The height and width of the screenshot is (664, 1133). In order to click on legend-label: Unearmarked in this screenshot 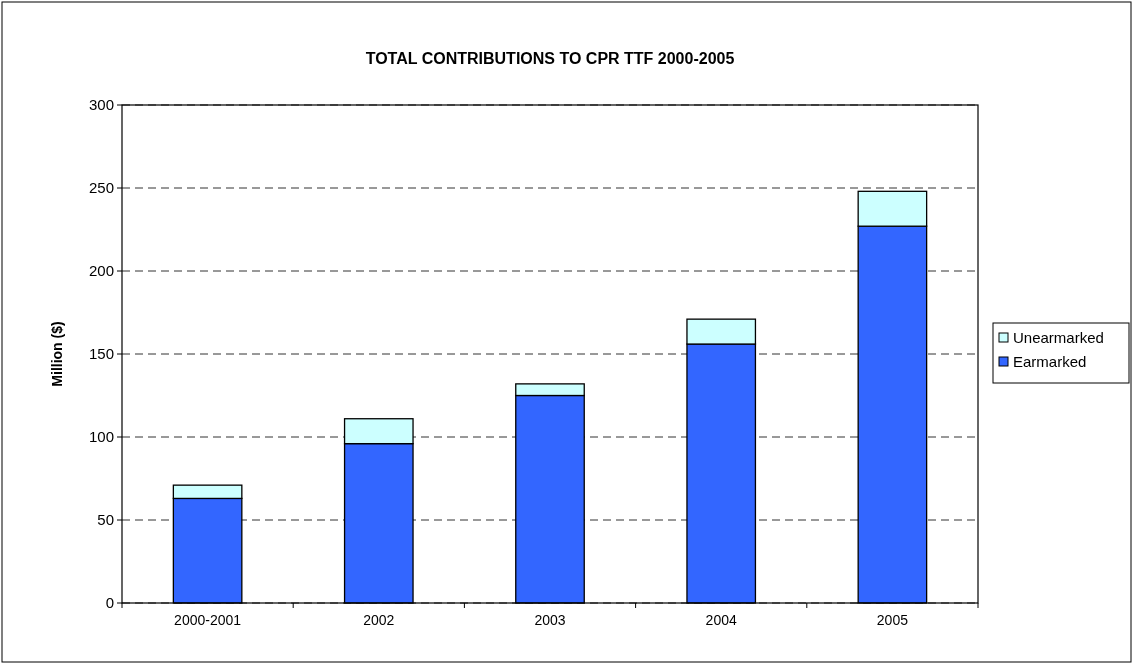, I will do `click(1058, 338)`.